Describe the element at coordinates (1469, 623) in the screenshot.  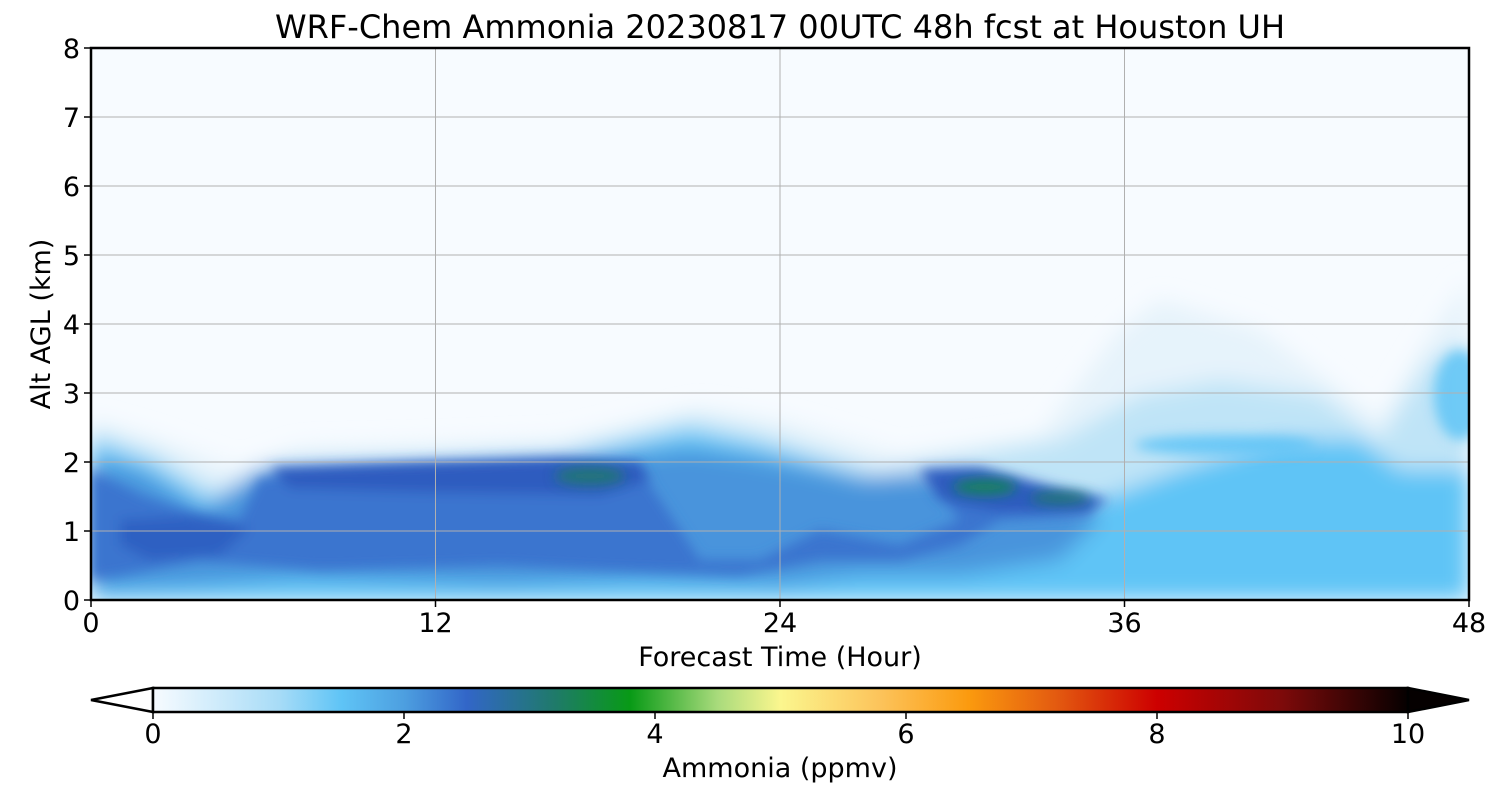
I see `x-tick-label: 48` at that location.